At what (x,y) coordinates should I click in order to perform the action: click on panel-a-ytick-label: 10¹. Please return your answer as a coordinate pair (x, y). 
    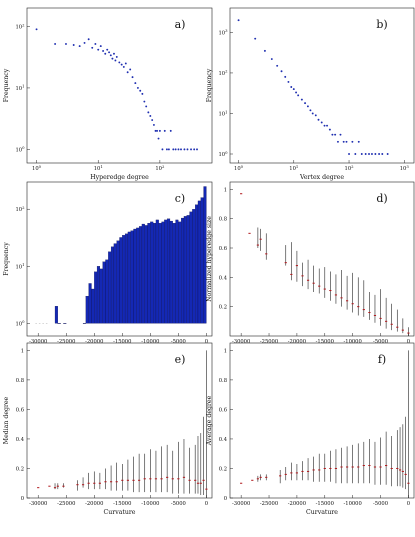
    Looking at the image, I should click on (19, 88).